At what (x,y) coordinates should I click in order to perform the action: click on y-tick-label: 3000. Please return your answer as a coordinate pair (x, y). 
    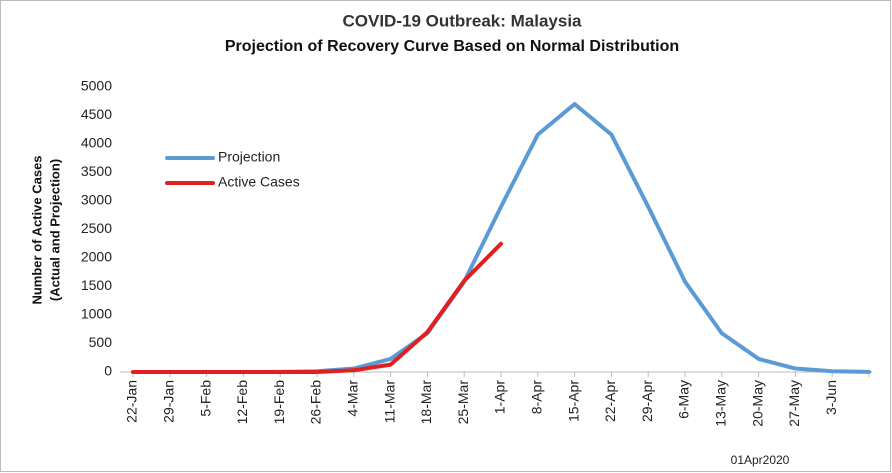
    Looking at the image, I should click on (96, 200).